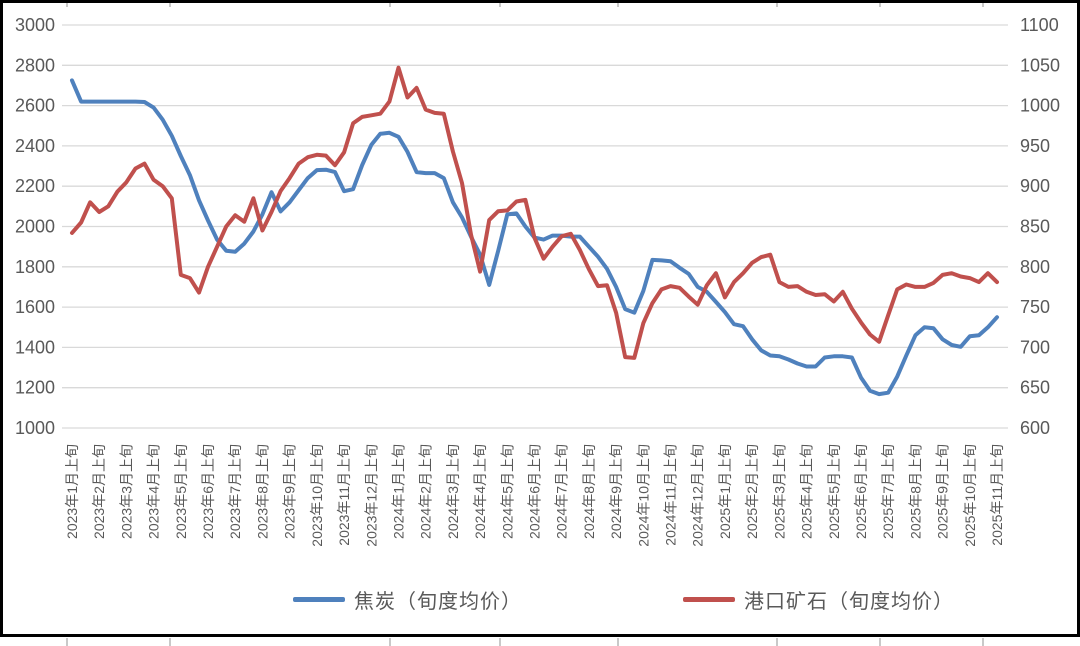 This screenshot has width=1080, height=646. What do you see at coordinates (1035, 267) in the screenshot?
I see `y-axis-label-right: 800` at bounding box center [1035, 267].